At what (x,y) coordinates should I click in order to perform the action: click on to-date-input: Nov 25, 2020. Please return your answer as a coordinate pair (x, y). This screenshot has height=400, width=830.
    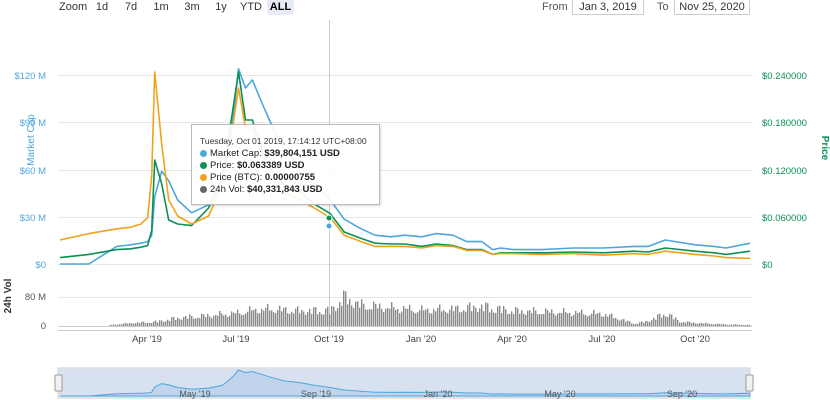
    Looking at the image, I should click on (712, 7).